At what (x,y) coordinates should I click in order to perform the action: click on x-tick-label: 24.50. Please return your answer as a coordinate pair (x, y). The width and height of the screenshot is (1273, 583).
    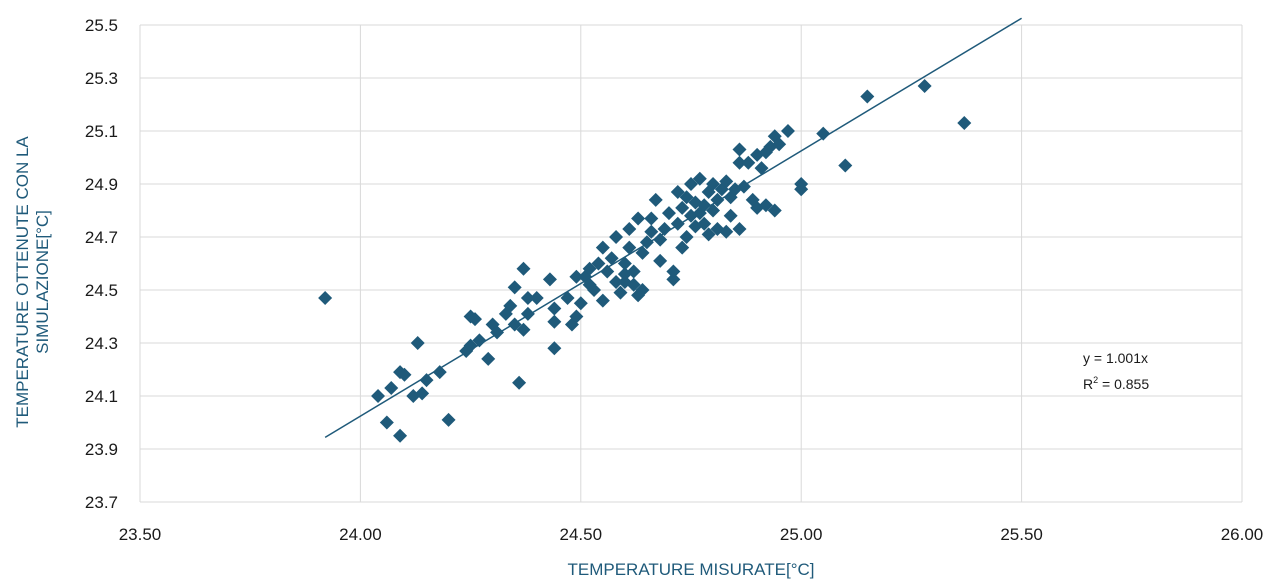
    Looking at the image, I should click on (581, 534).